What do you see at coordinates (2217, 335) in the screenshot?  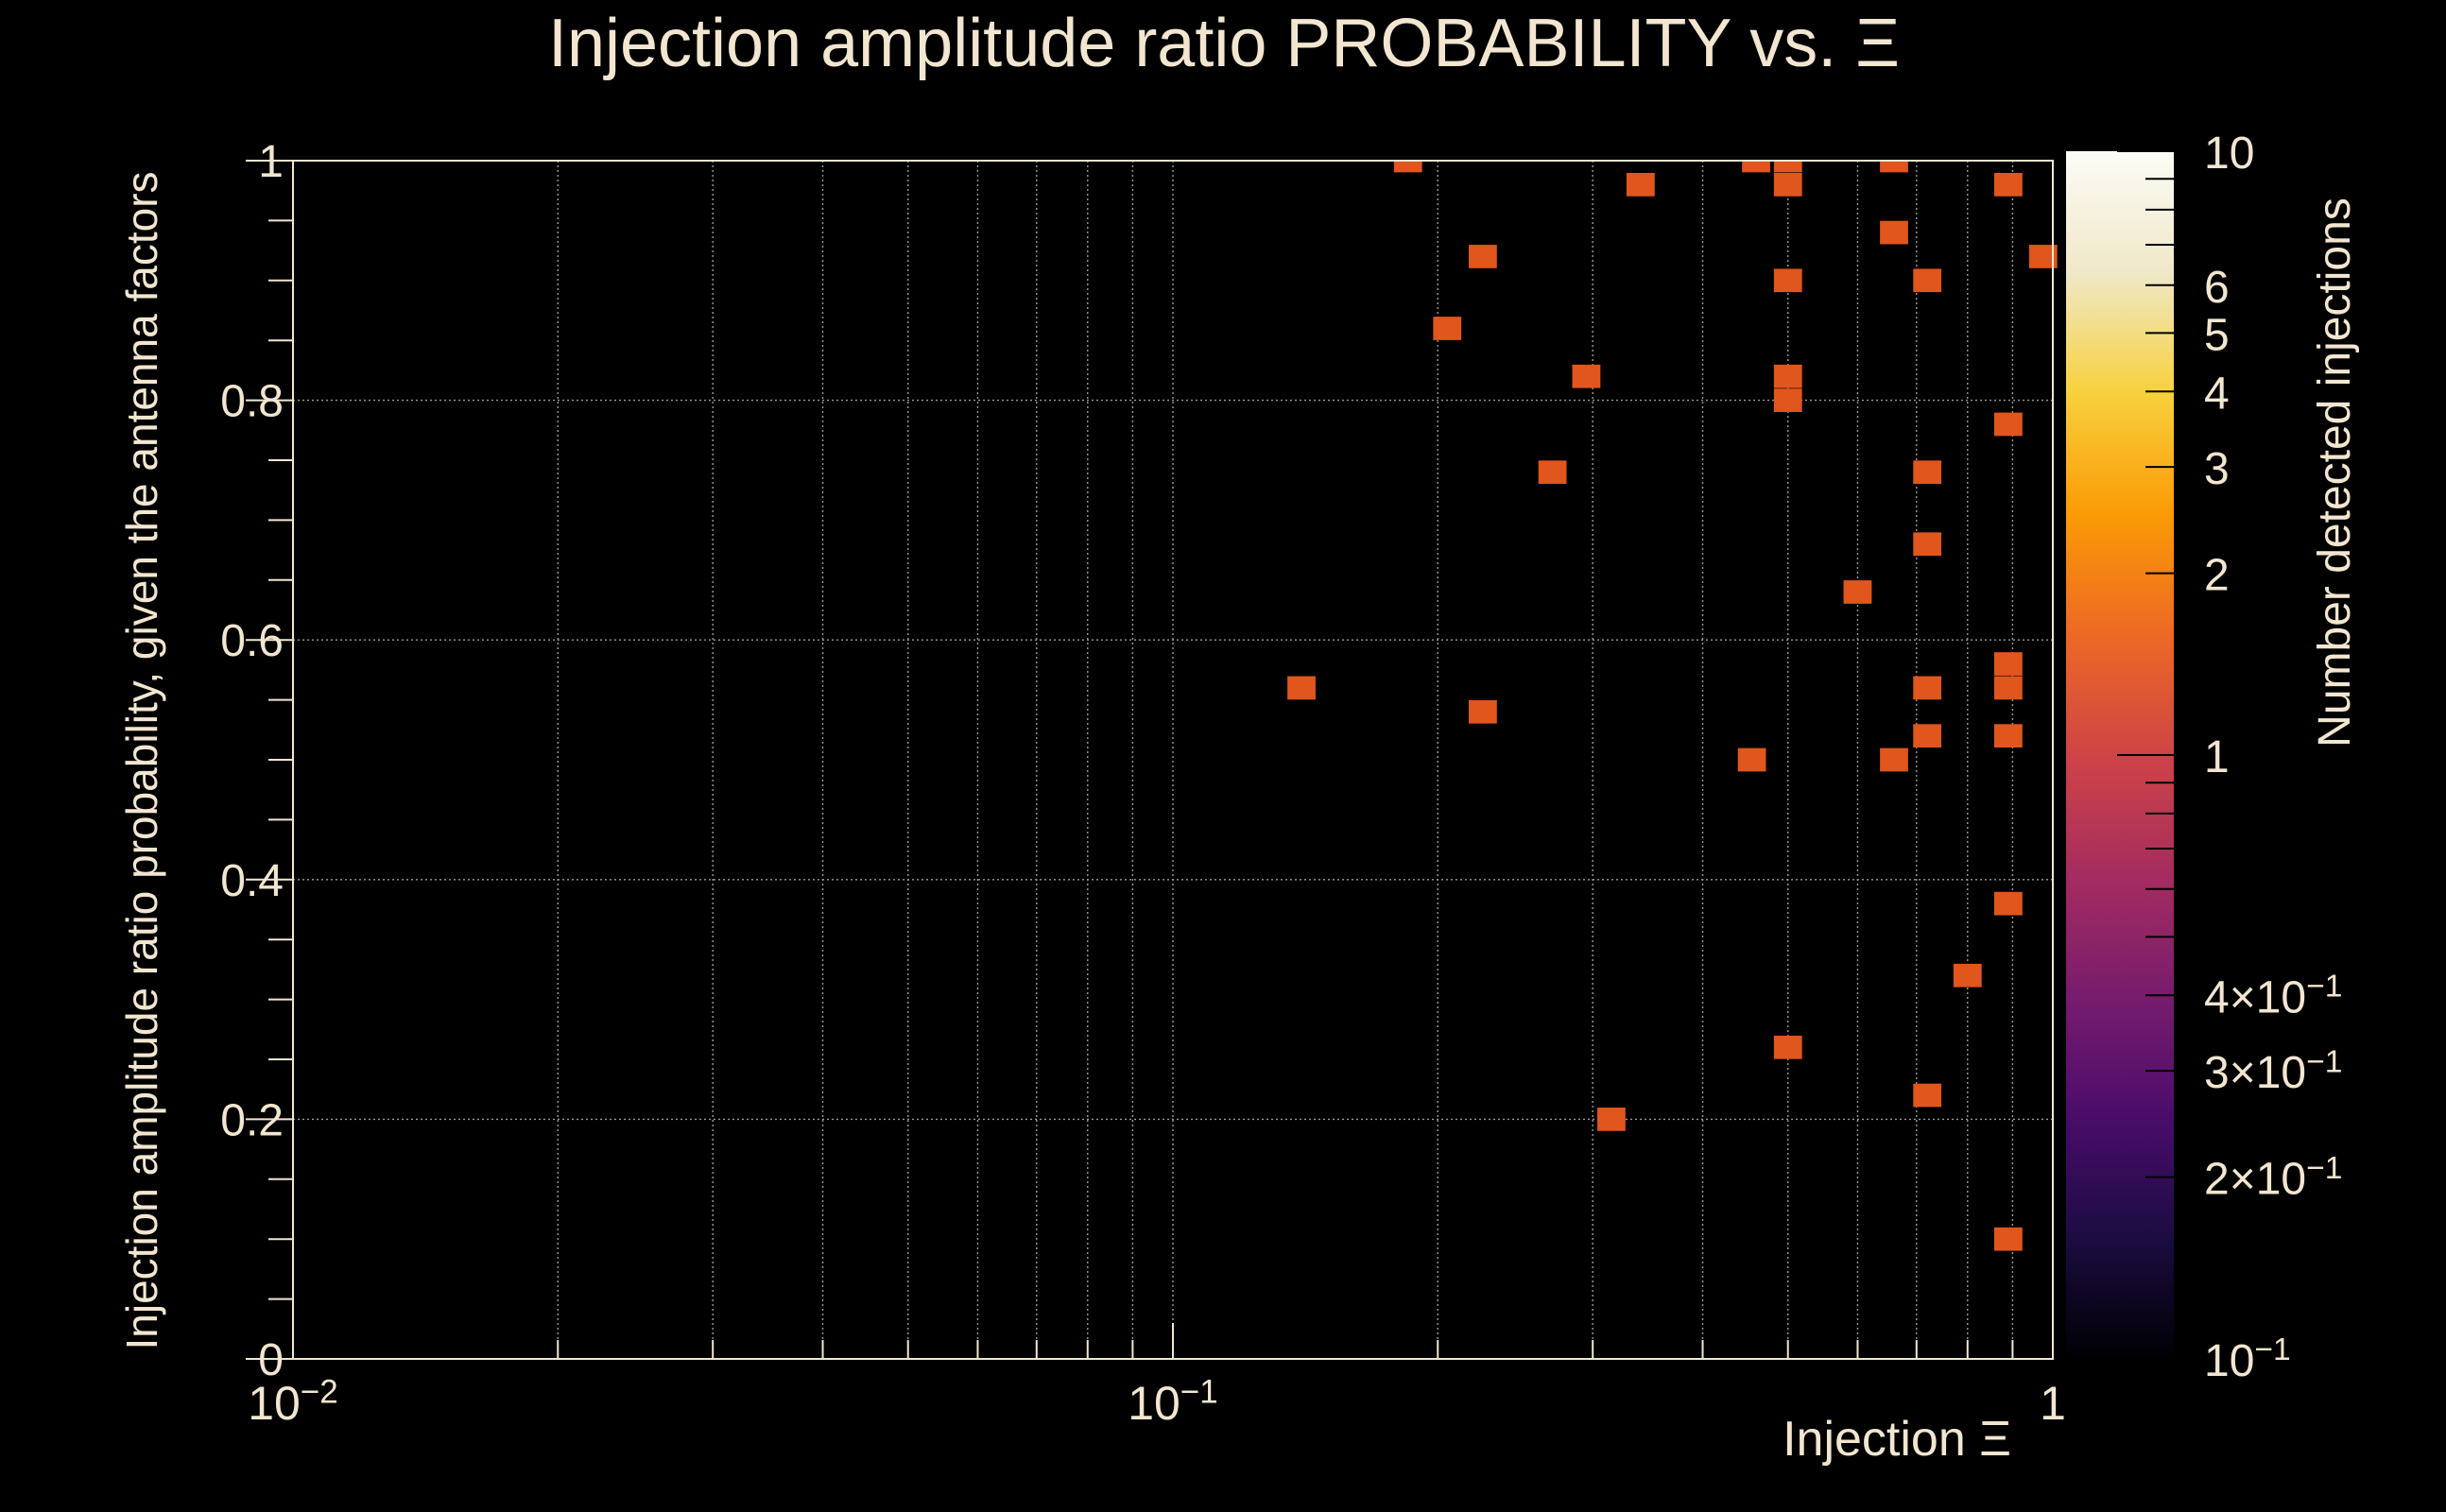 I see `color-scale-tick-label: 5` at bounding box center [2217, 335].